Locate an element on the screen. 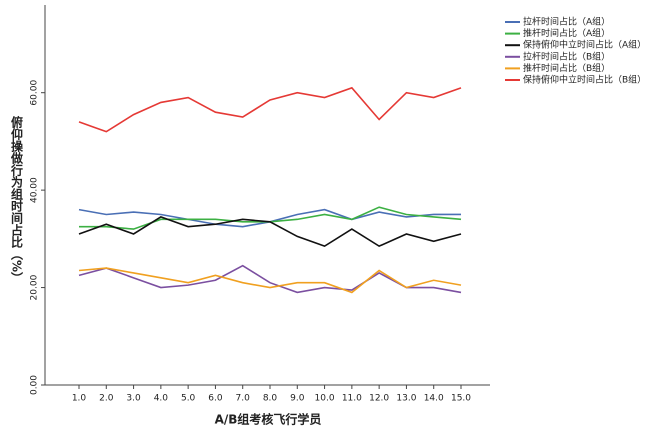 The height and width of the screenshot is (438, 650). x-tick-label: 6.0 is located at coordinates (215, 399).